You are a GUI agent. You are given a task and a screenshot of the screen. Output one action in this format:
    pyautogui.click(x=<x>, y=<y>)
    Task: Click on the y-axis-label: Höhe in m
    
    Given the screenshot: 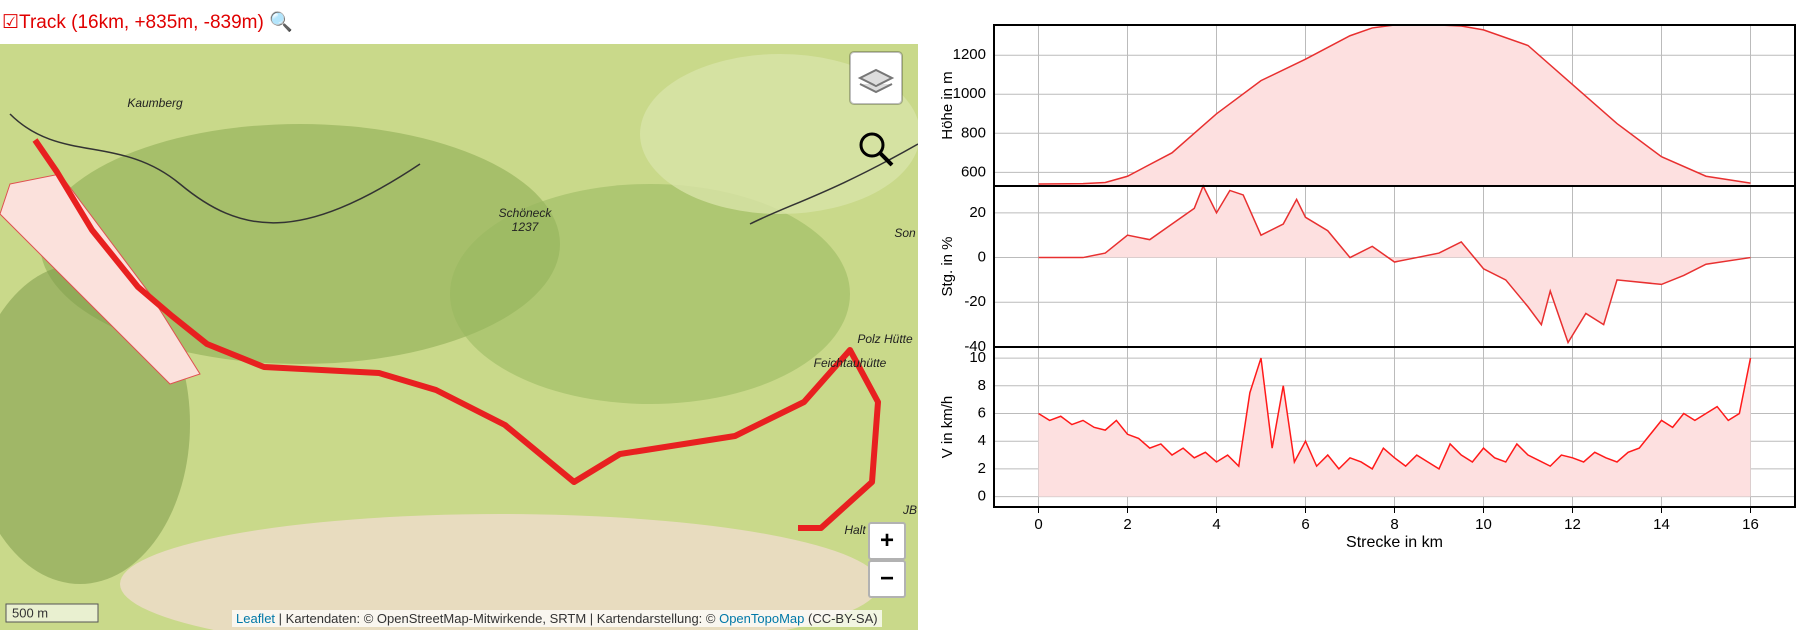 What is the action you would take?
    pyautogui.click(x=948, y=105)
    